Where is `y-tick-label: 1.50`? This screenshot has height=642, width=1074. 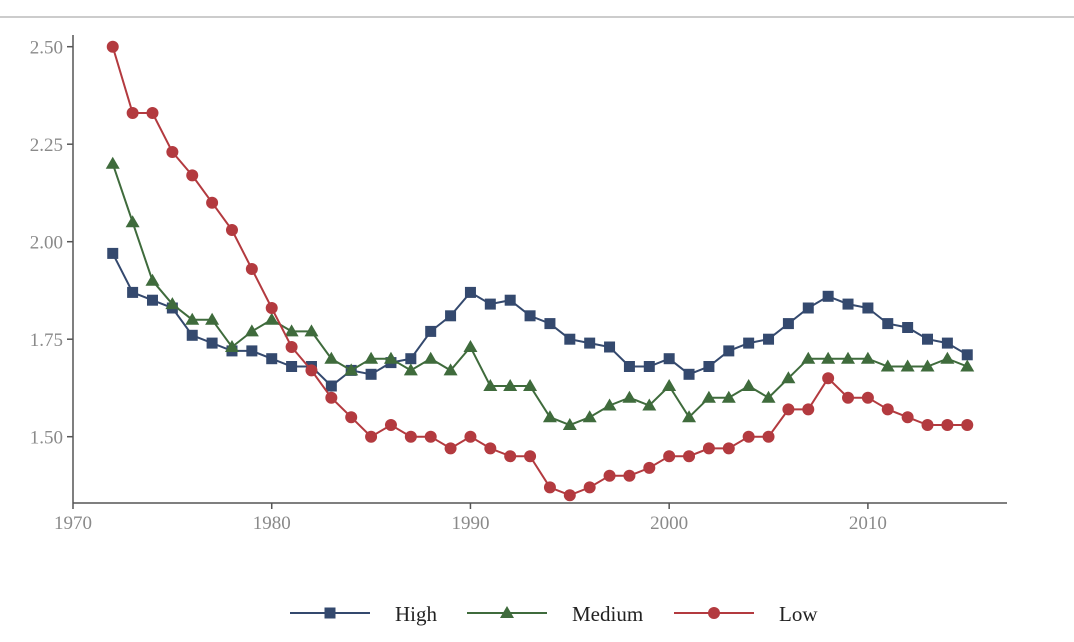
y-tick-label: 1.50 is located at coordinates (46, 438).